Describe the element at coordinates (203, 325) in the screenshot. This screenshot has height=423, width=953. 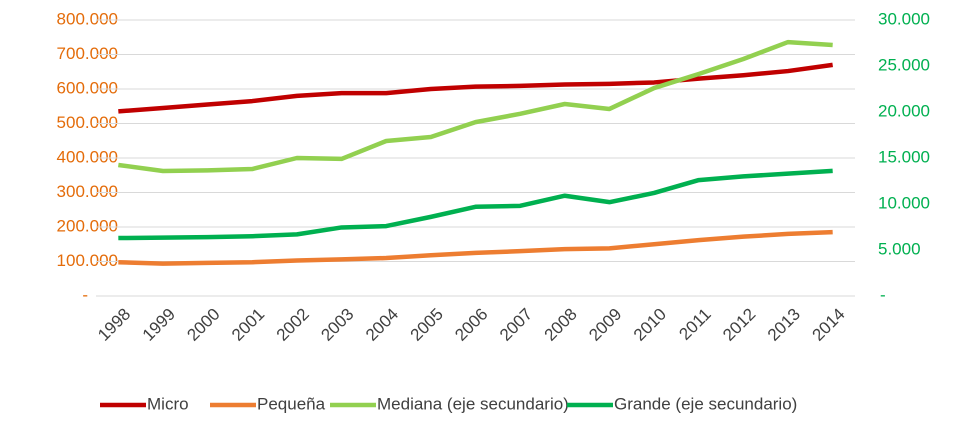
I see `x-tick-label: 2000` at that location.